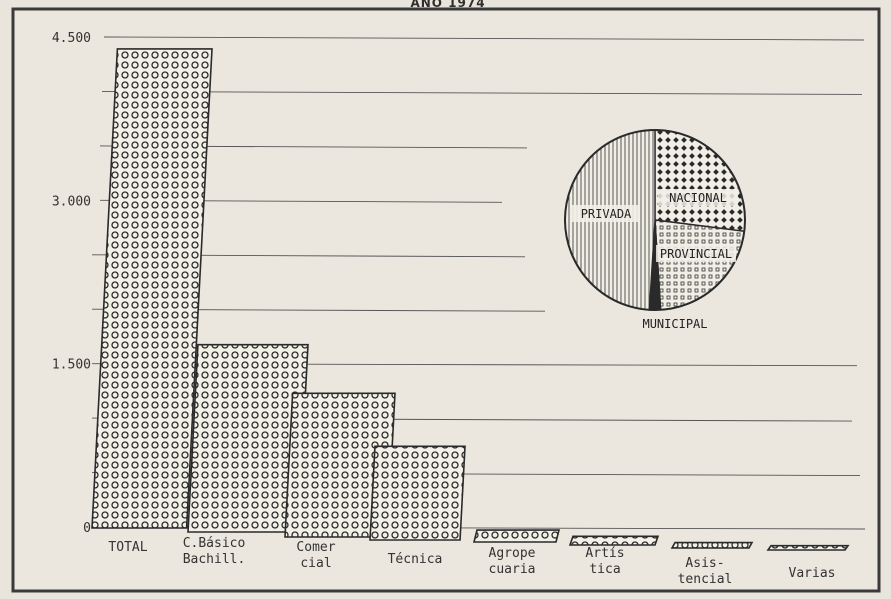 Image resolution: width=891 pixels, height=599 pixels. Describe the element at coordinates (71, 38) in the screenshot. I see `y-tick-label: 4.500` at that location.